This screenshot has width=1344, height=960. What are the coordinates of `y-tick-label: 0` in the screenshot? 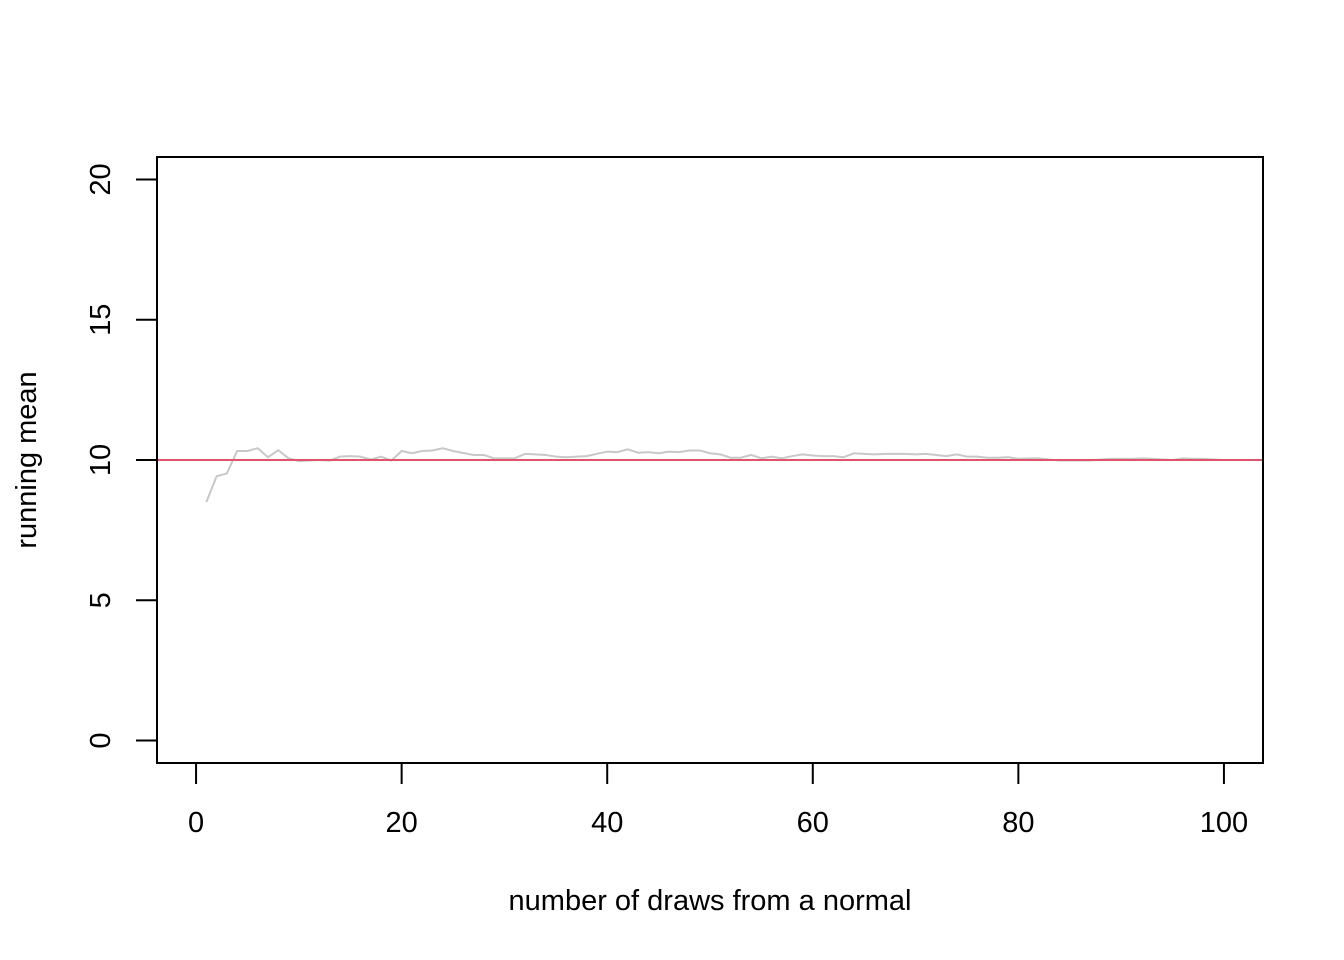 It's located at (101, 740).